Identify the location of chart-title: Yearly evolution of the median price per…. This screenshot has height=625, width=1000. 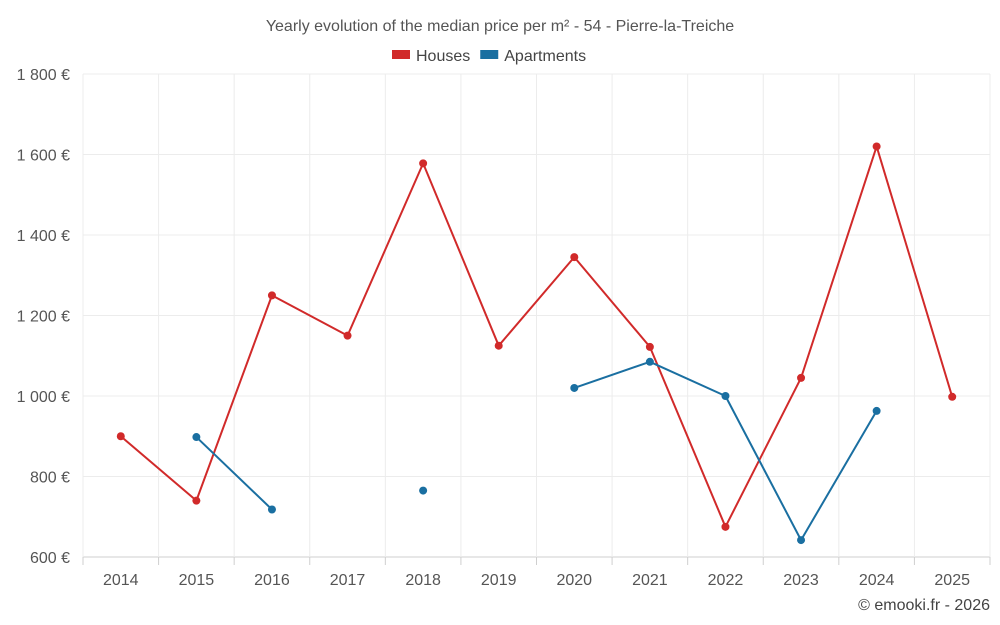
(500, 26).